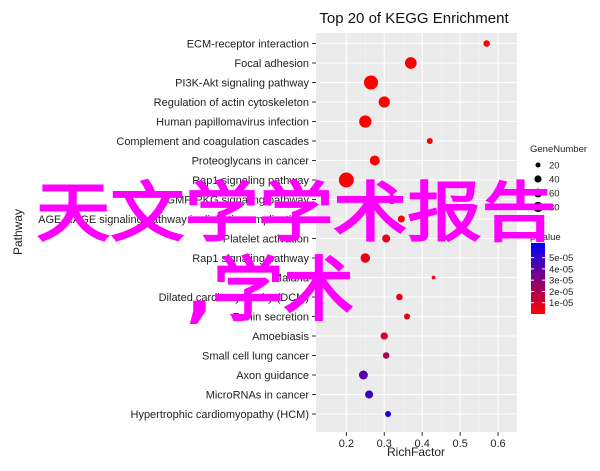 This screenshot has width=600, height=471. What do you see at coordinates (270, 290) in the screenshot?
I see `overlay-line-2: ,学术` at bounding box center [270, 290].